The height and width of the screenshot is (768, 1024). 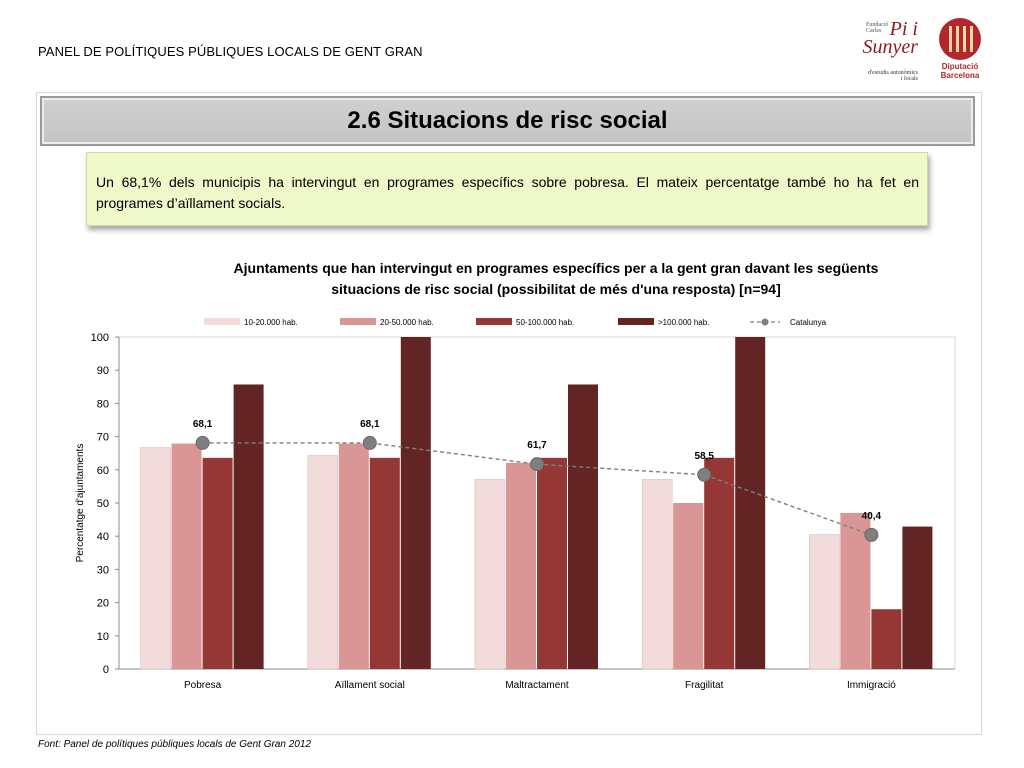 I want to click on section-title-bar: 2.6 Situacions de risc social, so click(x=507, y=121).